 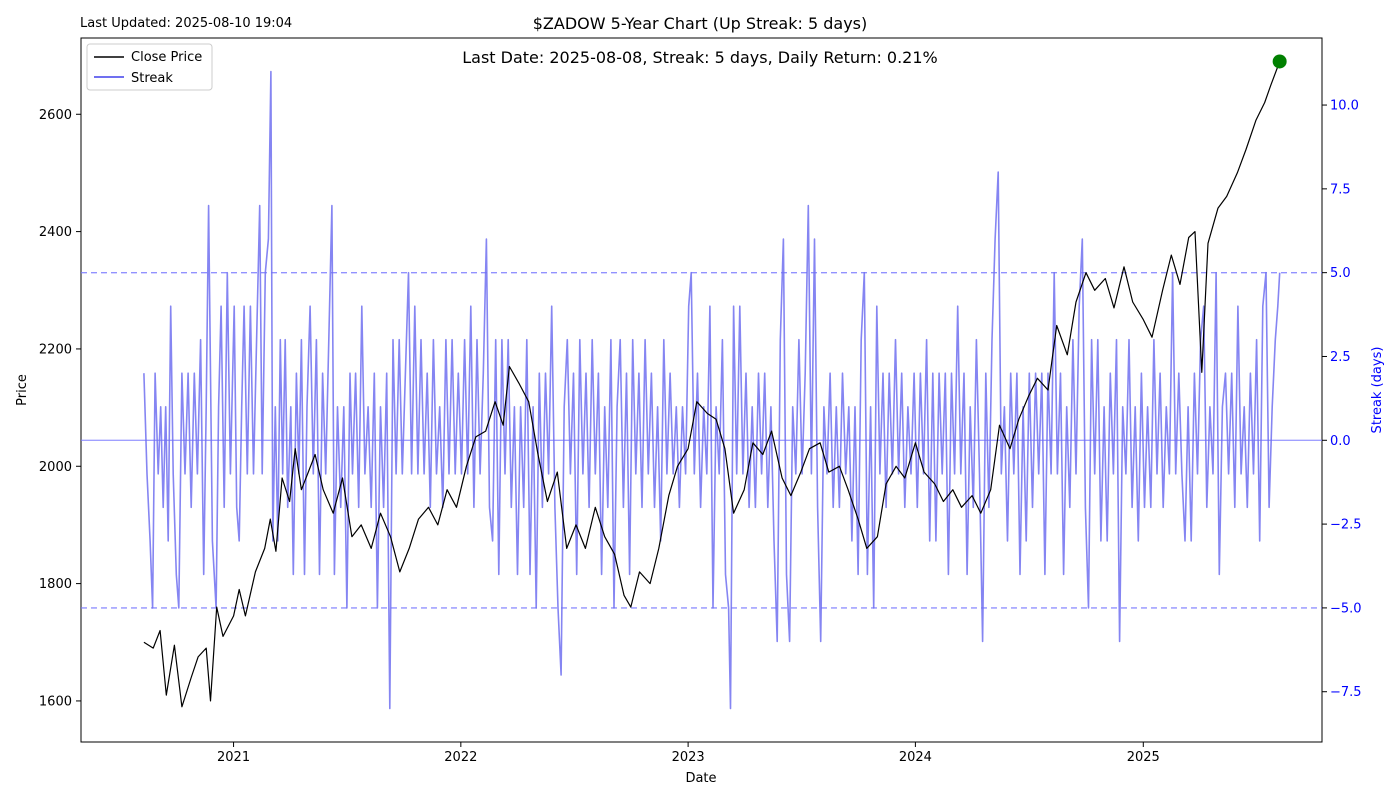 What do you see at coordinates (1143, 757) in the screenshot?
I see `x-tick-label-2025: 2025` at bounding box center [1143, 757].